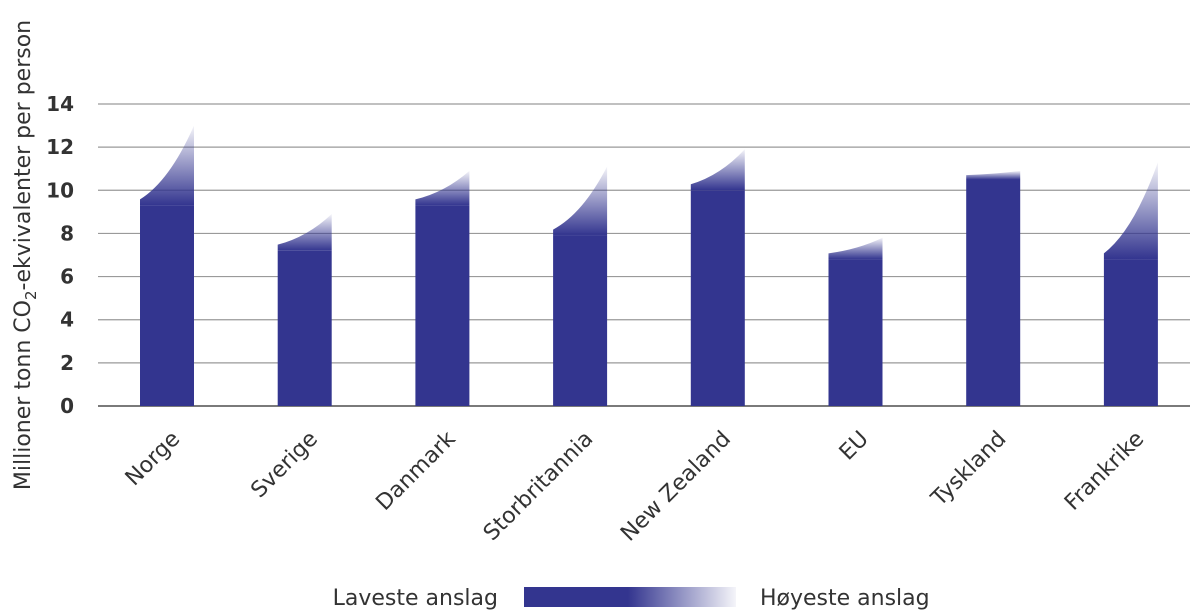 This screenshot has height=613, width=1200. What do you see at coordinates (580, 201) in the screenshot?
I see `bar-high-storbritannia` at bounding box center [580, 201].